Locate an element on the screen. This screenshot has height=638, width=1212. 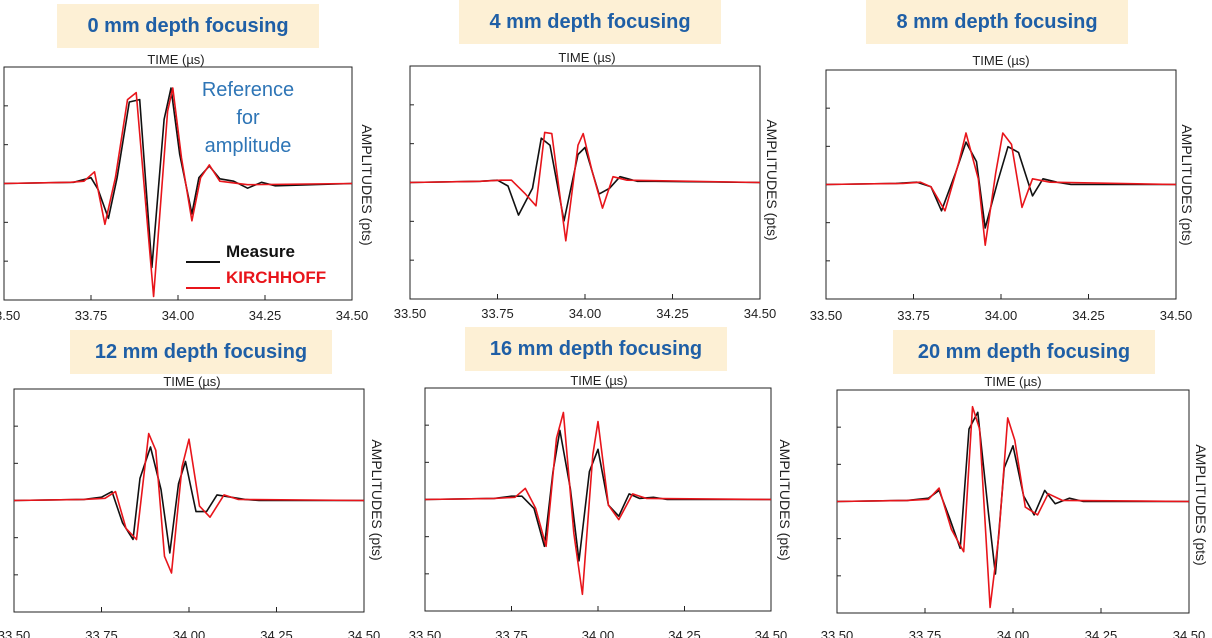
reference-annotation: Reference for amplitude is located at coordinates (248, 118).